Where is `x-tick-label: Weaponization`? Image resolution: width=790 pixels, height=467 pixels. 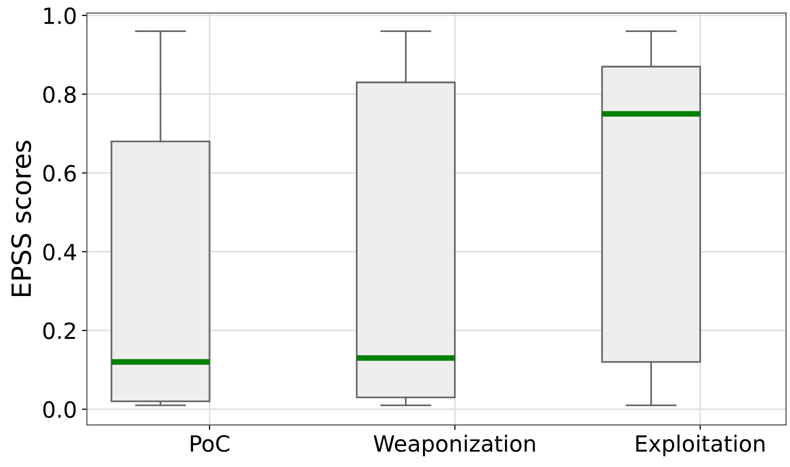 x-tick-label: Weaponization is located at coordinates (454, 445).